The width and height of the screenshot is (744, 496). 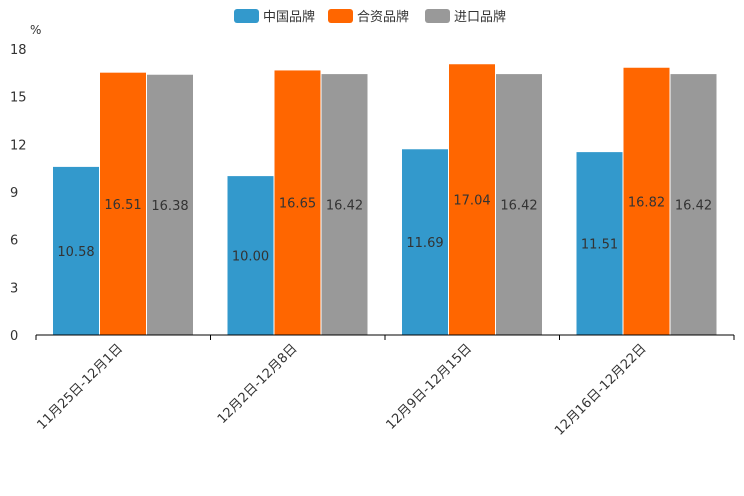 I want to click on x-category-label: 12月16日-12月22日, so click(x=600, y=389).